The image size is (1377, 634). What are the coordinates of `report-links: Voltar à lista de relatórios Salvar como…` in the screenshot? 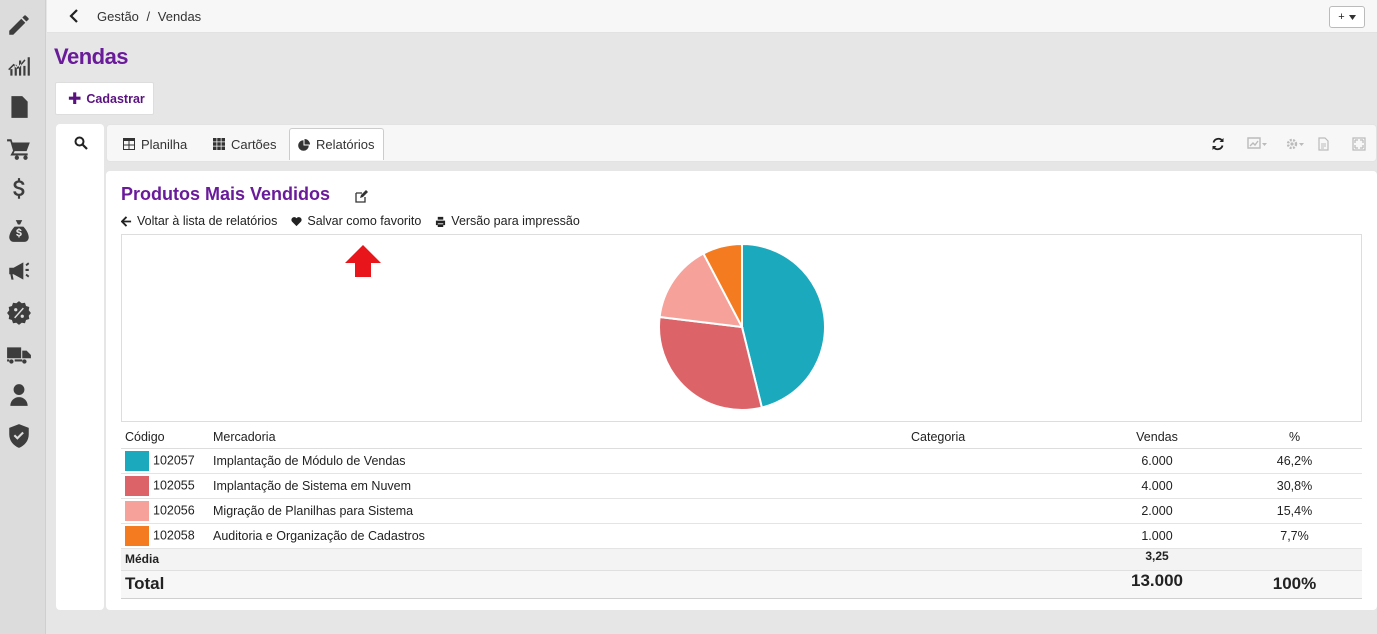 It's located at (350, 221).